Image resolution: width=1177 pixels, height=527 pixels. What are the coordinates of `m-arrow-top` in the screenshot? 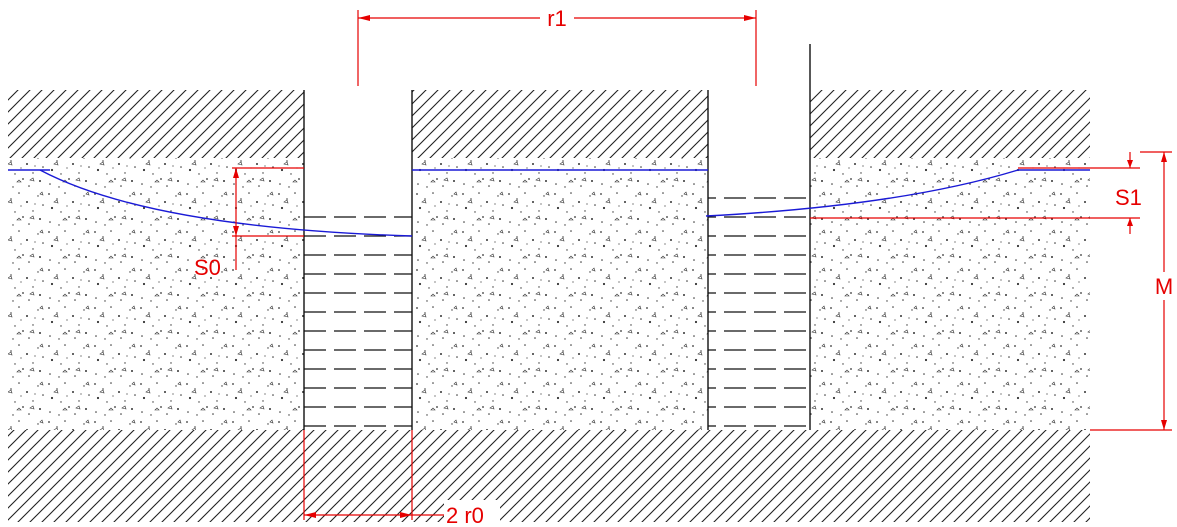 It's located at (1164, 157).